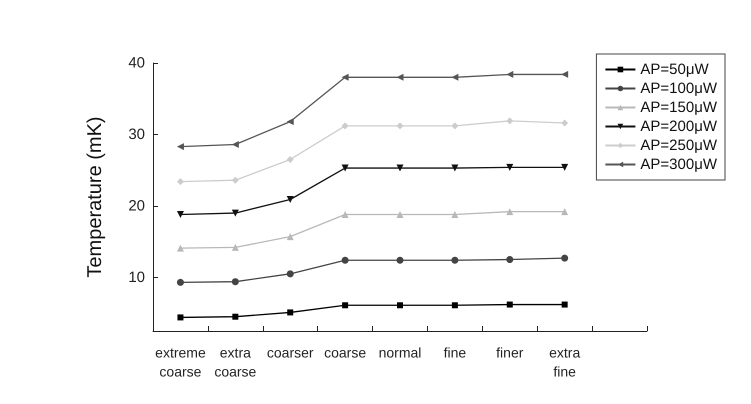 Image resolution: width=751 pixels, height=404 pixels. I want to click on legend-label: AP=300μW, so click(679, 164).